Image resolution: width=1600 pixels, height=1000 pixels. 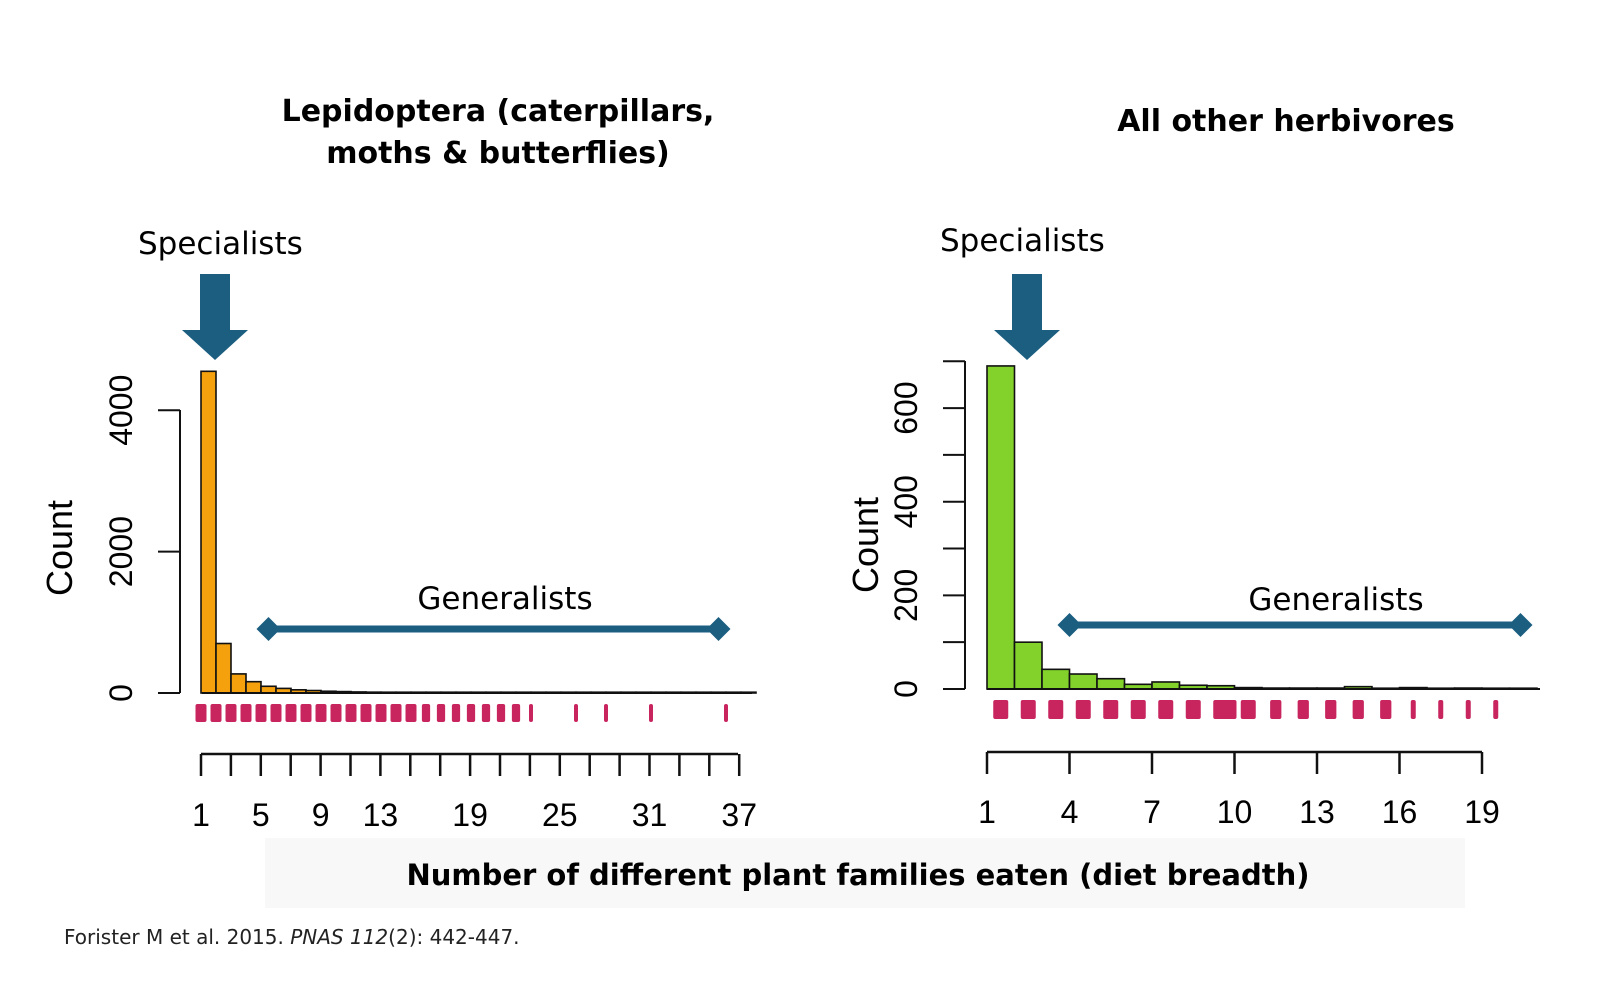 I want to click on left-specialists-label: Specialists, so click(x=220, y=244).